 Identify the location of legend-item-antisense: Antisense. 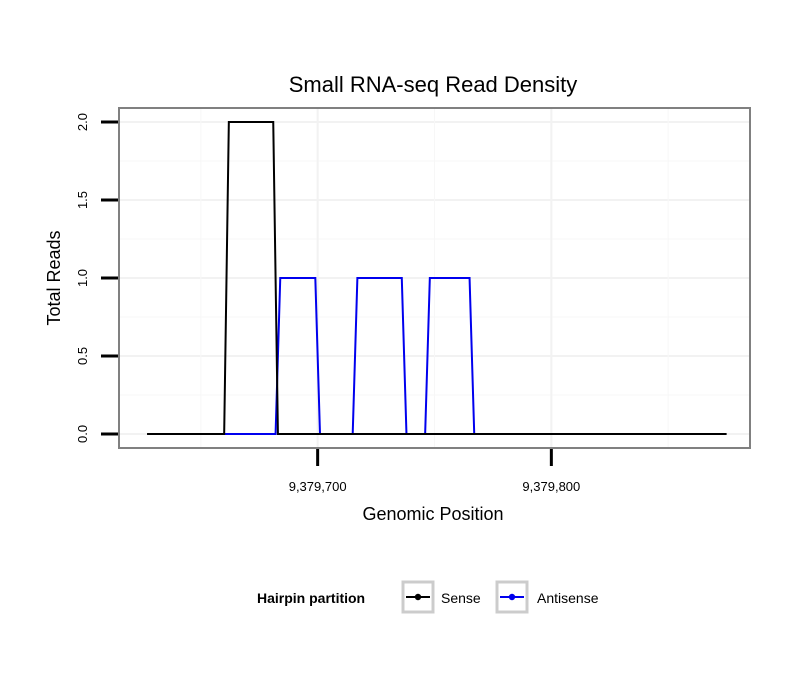
(547, 597).